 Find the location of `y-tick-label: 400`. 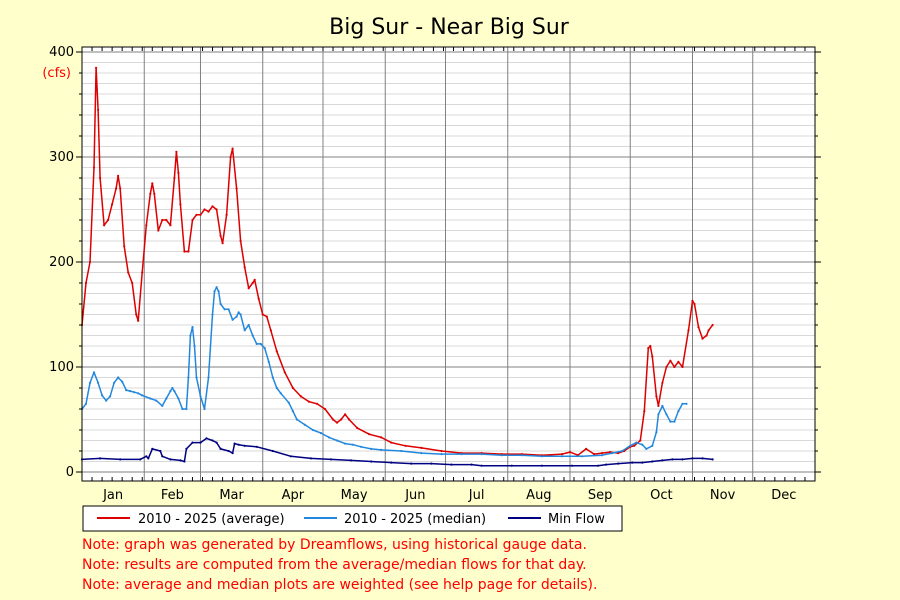

y-tick-label: 400 is located at coordinates (61, 52).